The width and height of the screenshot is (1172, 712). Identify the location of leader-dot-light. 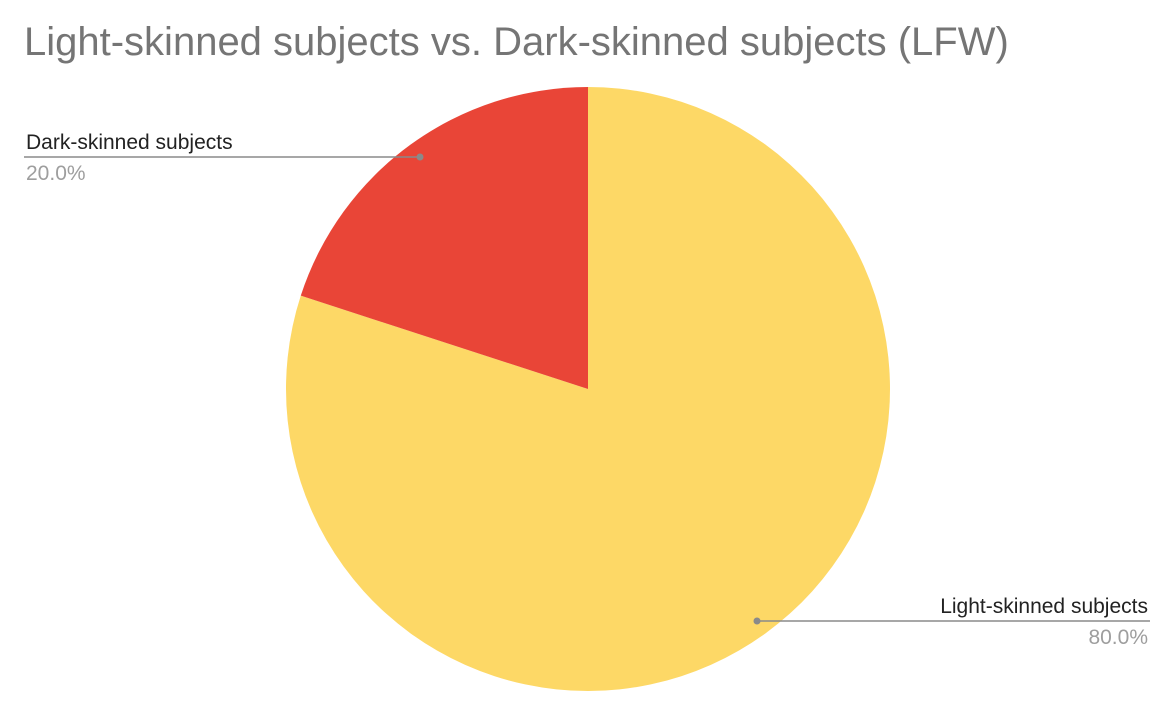
(757, 621).